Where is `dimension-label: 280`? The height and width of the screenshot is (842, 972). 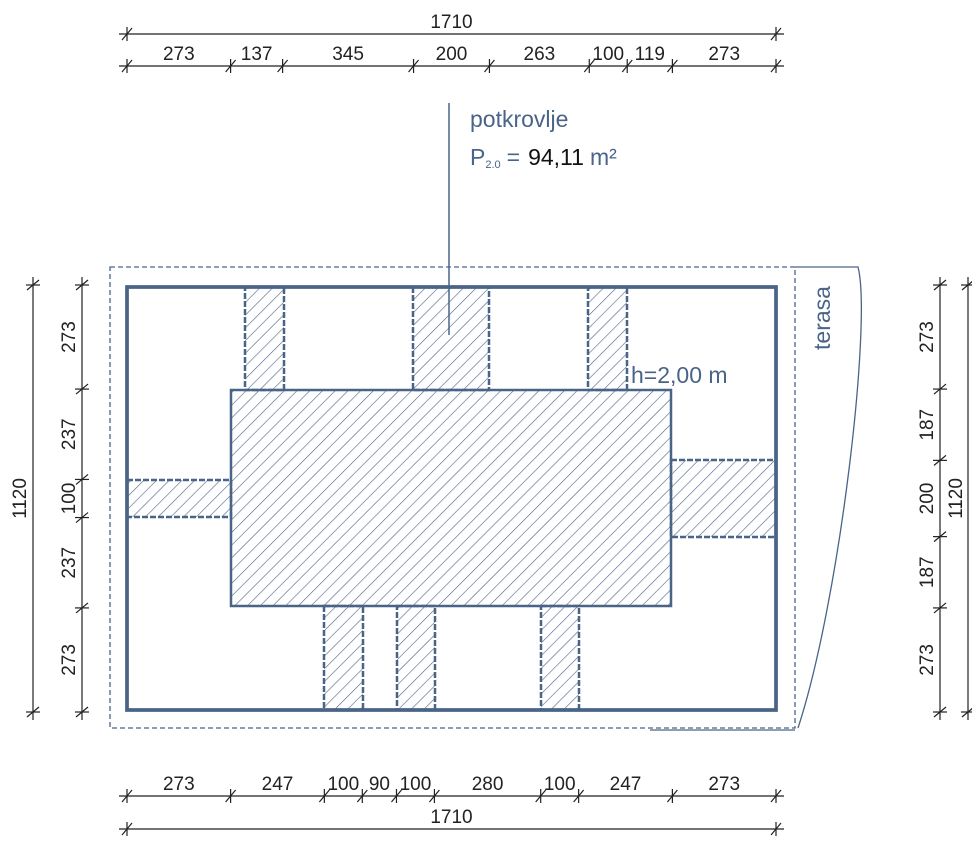 dimension-label: 280 is located at coordinates (488, 784).